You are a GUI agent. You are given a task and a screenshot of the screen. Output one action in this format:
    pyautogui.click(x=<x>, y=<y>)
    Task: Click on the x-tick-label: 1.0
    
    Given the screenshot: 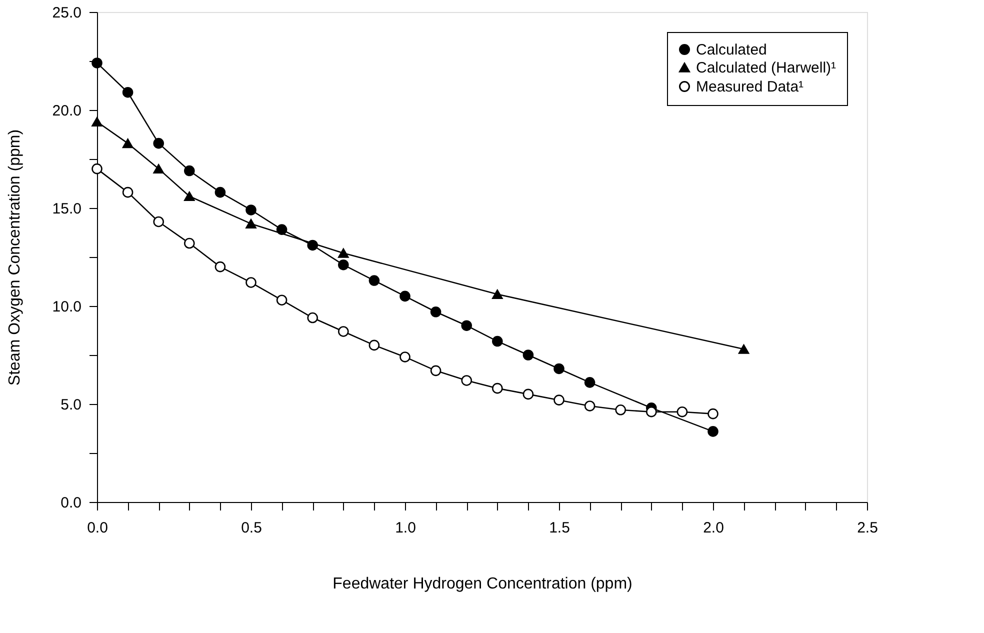 What is the action you would take?
    pyautogui.click(x=405, y=528)
    